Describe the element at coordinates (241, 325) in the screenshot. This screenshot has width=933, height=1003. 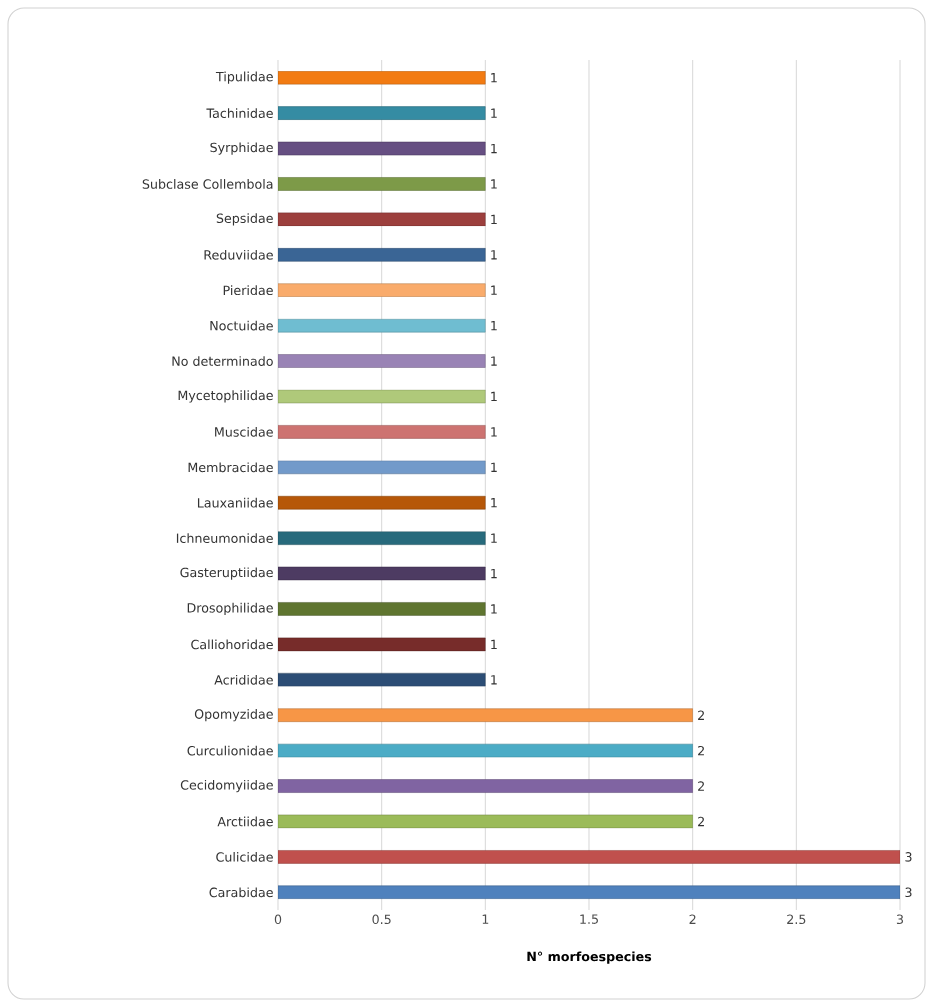
I see `y-tick-label: Noctuidae` at that location.